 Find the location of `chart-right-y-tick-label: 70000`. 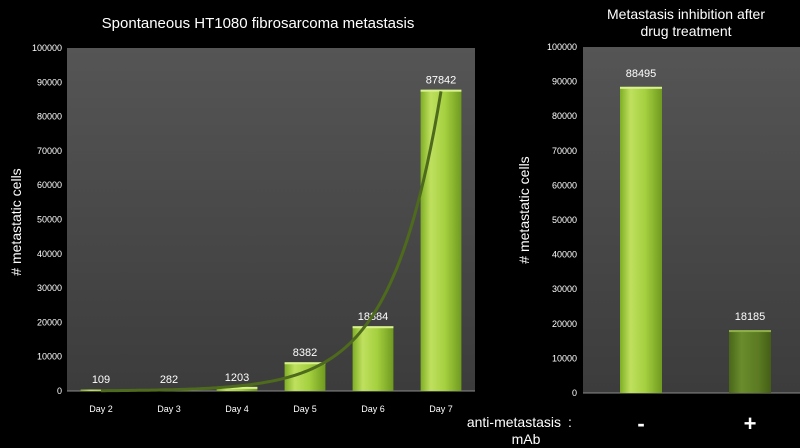

chart-right-y-tick-label: 70000 is located at coordinates (564, 151).